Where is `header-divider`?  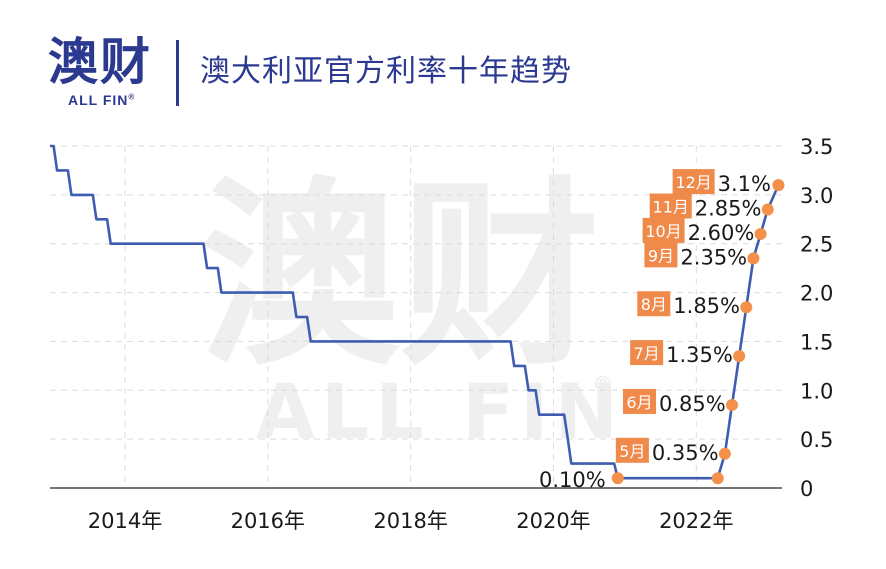
header-divider is located at coordinates (177, 73).